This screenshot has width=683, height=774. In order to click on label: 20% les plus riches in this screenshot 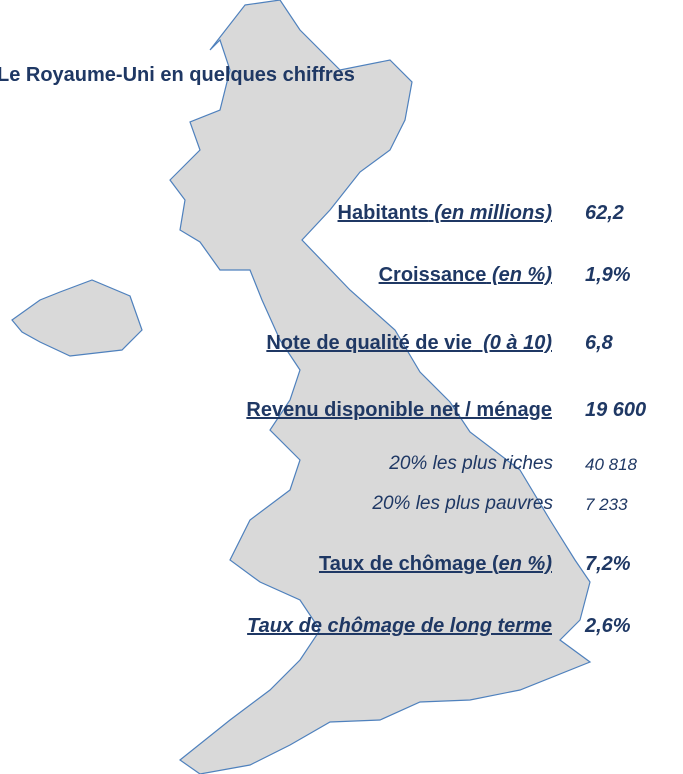, I will do `click(471, 463)`.